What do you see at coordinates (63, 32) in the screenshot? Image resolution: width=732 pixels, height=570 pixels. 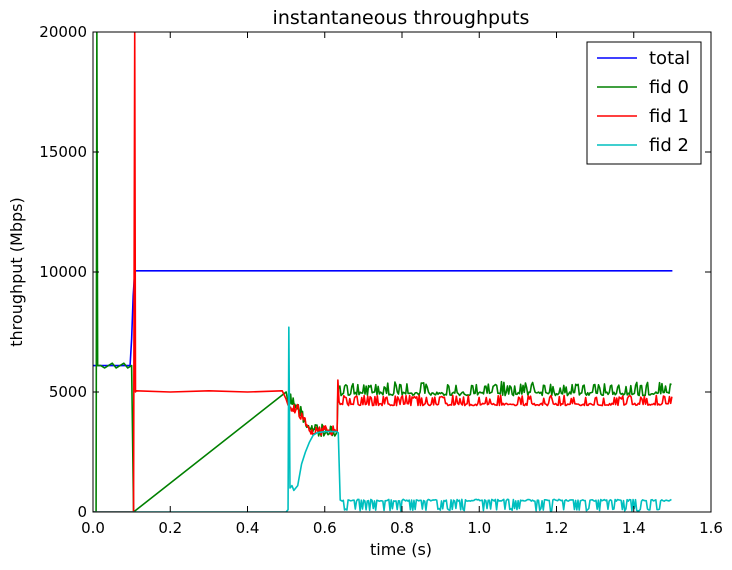 I see `y-tick-label: 20000` at bounding box center [63, 32].